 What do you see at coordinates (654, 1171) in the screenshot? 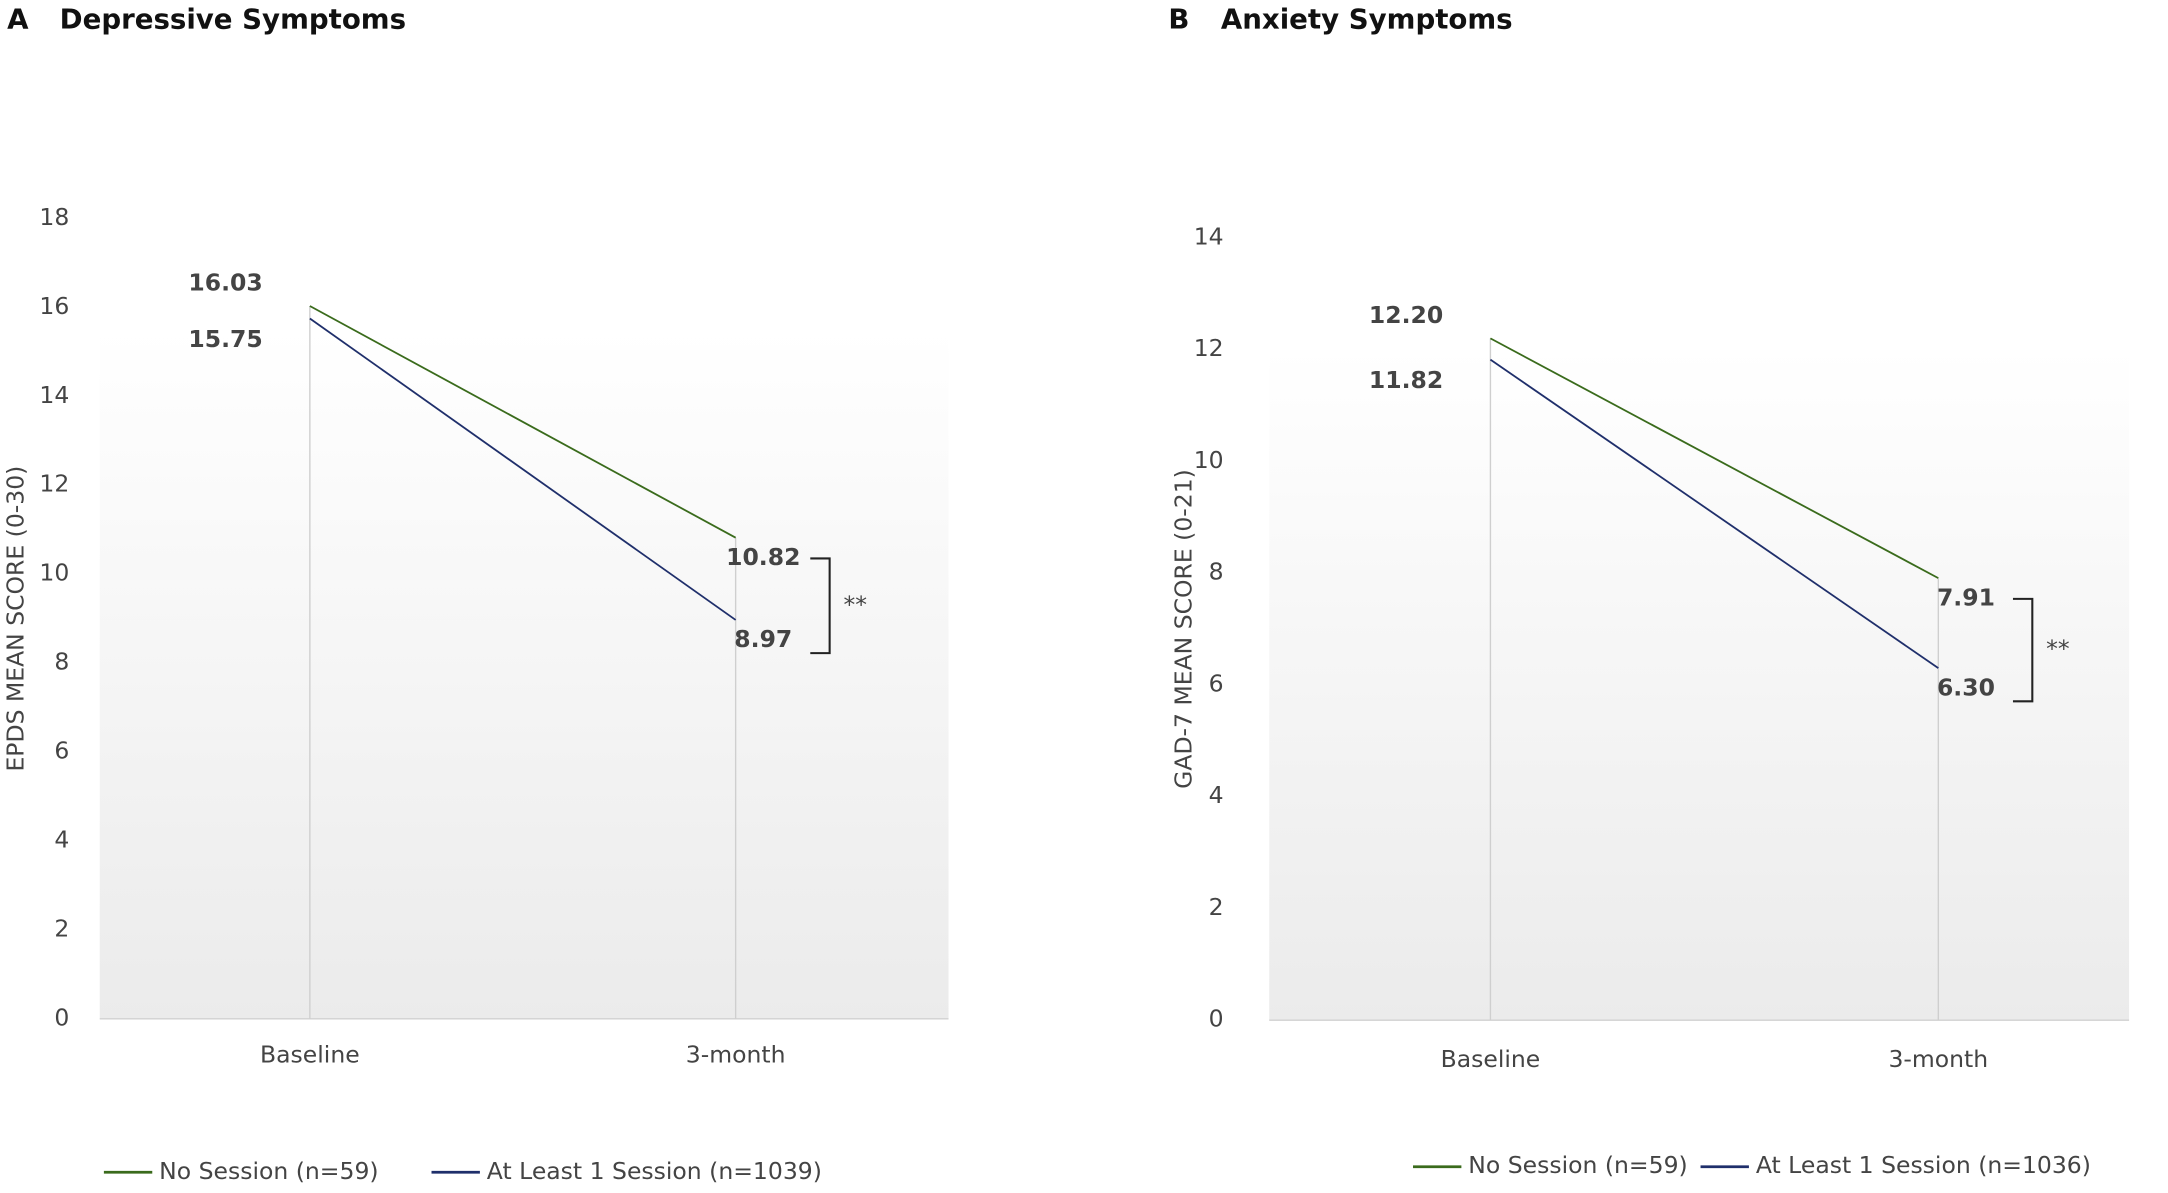
I see `legend-label: At Least 1 Session (n=1039)` at bounding box center [654, 1171].